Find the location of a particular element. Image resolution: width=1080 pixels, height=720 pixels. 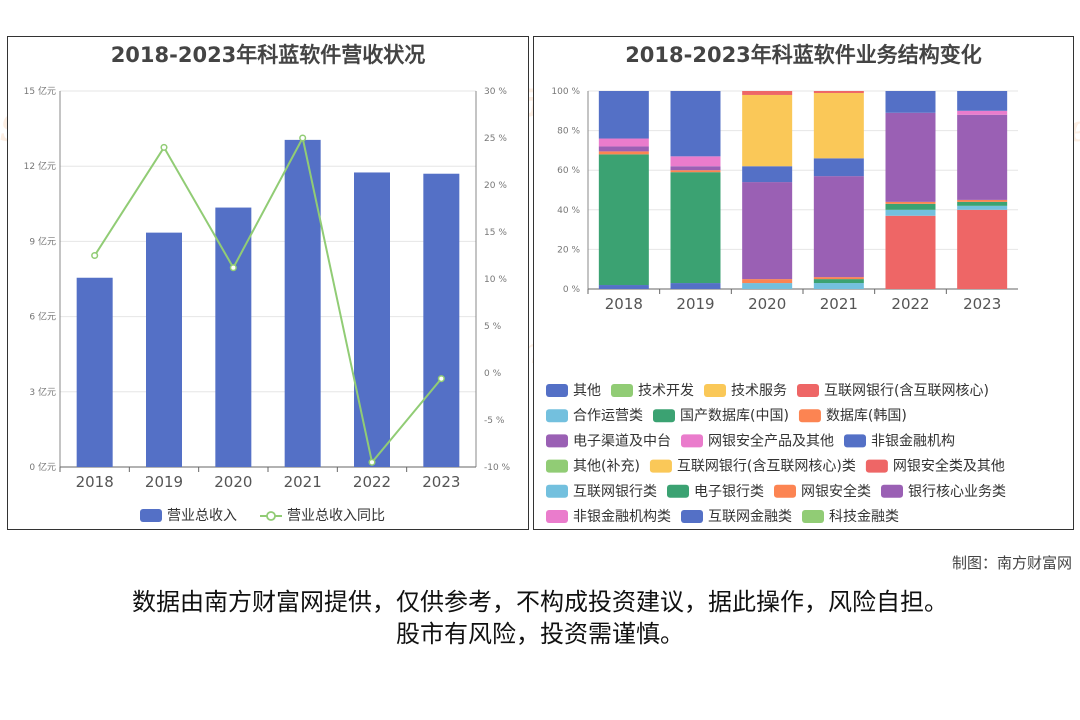

legend-label: 网银安全类 is located at coordinates (836, 491).